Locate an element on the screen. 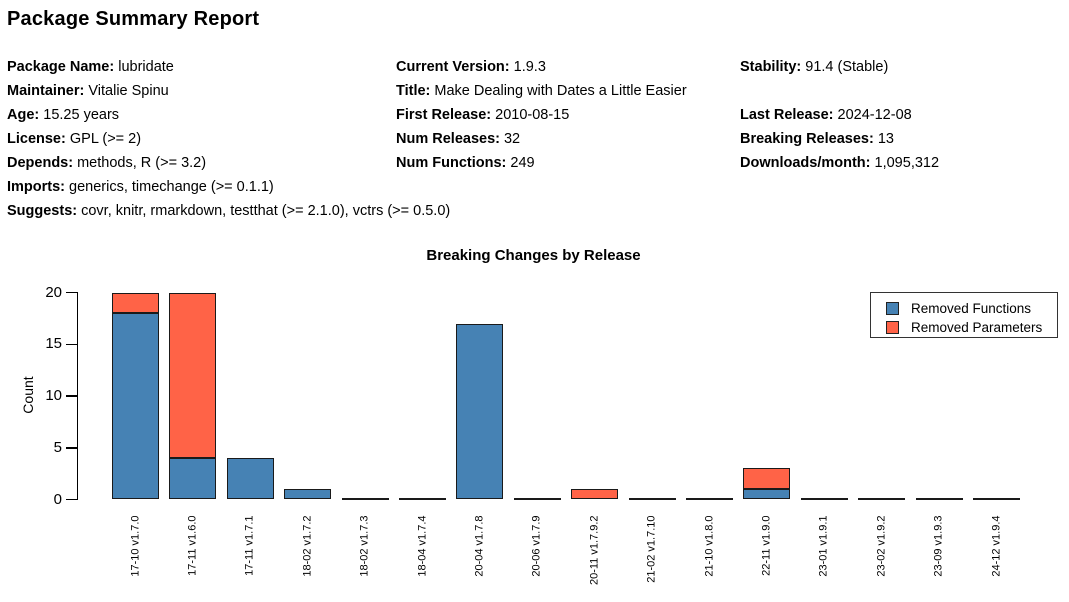 This screenshot has height=602, width=1069. info-field-label: Breaking Releases: is located at coordinates (807, 139).